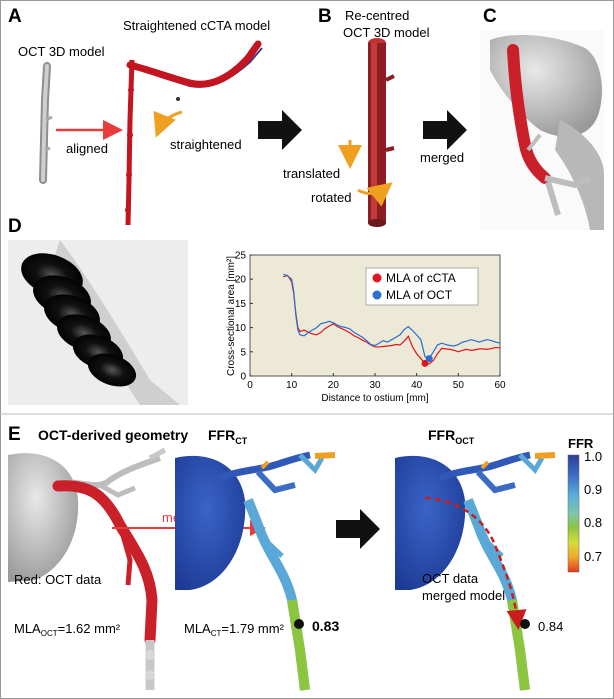 This screenshot has height=699, width=614. What do you see at coordinates (421, 278) in the screenshot?
I see `legend-label-cta: MLA of cCTA` at bounding box center [421, 278].